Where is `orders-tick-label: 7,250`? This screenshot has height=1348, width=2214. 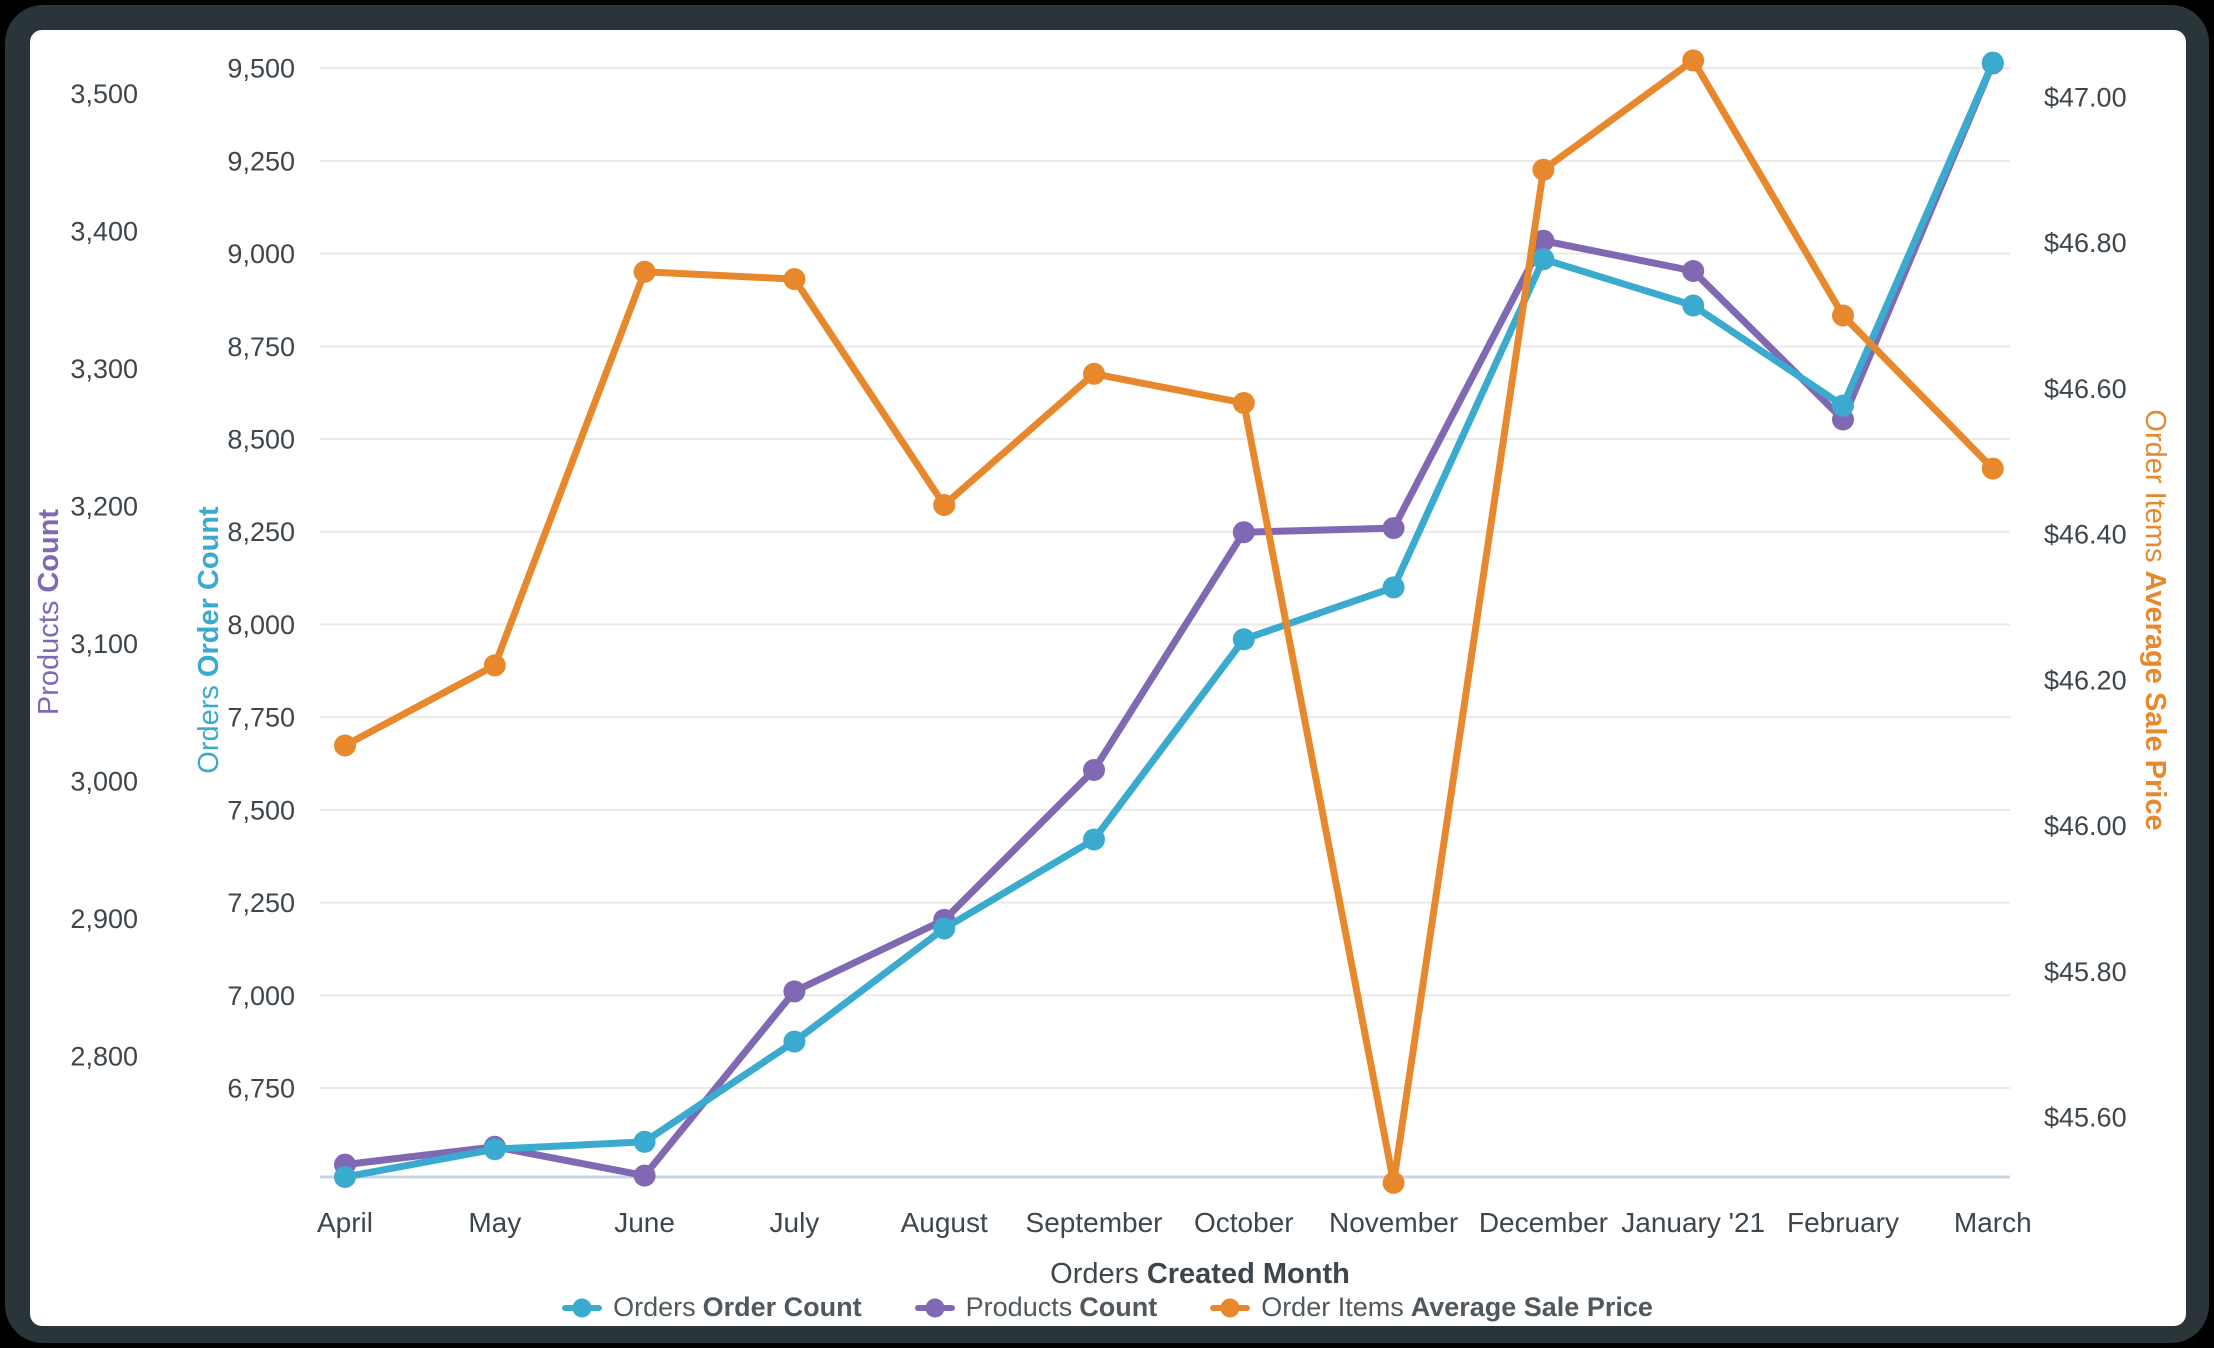
orders-tick-label: 7,250 is located at coordinates (261, 903).